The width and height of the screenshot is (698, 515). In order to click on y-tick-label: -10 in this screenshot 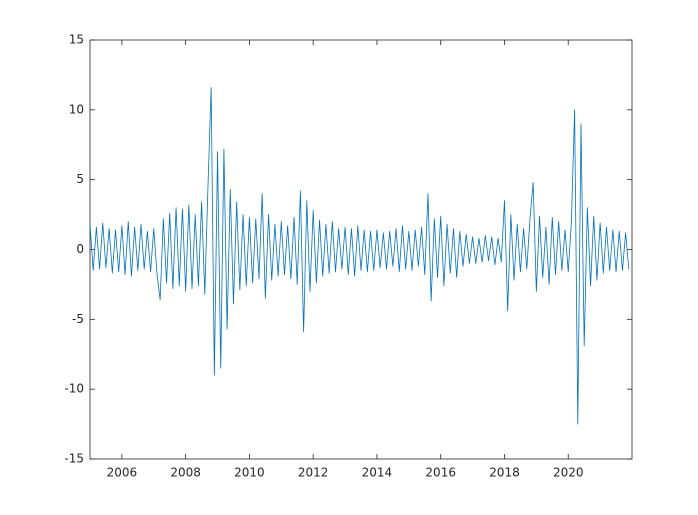, I will do `click(74, 389)`.